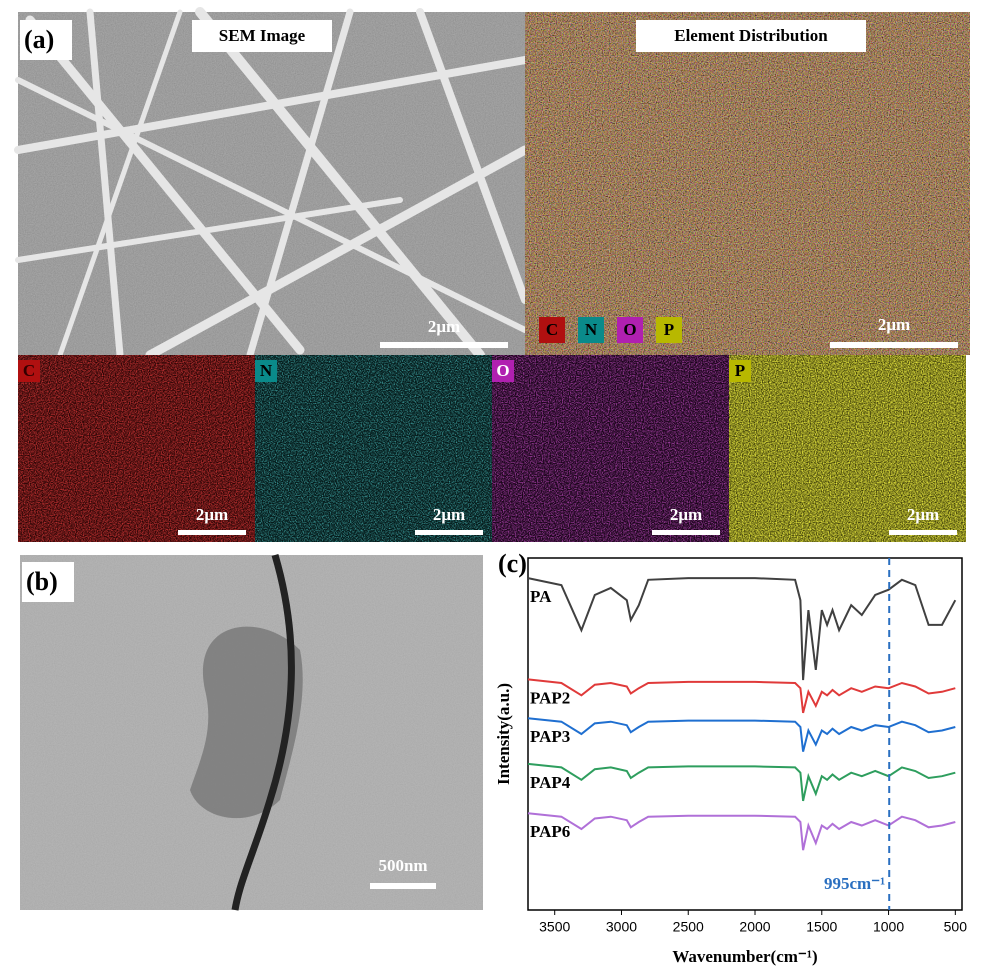 The height and width of the screenshot is (977, 987). What do you see at coordinates (610, 330) in the screenshot?
I see `eds-legend: C N O P` at bounding box center [610, 330].